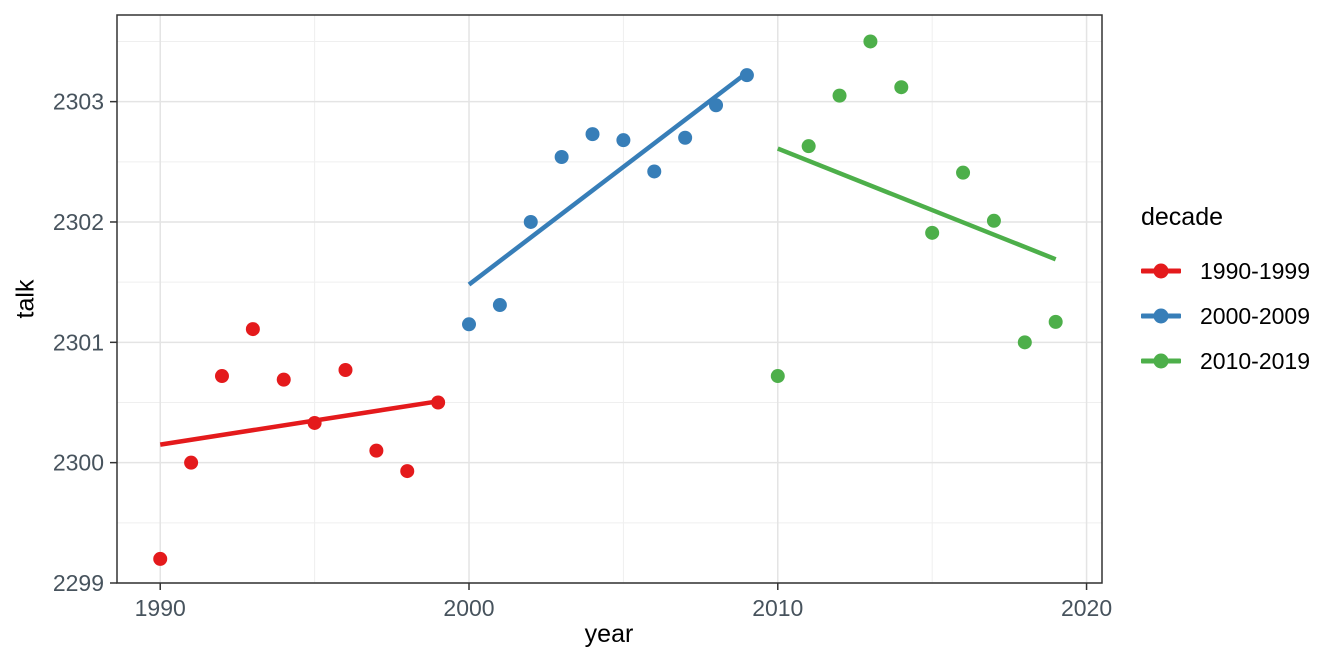  I want to click on y-tick-label: 2301, so click(78, 342).